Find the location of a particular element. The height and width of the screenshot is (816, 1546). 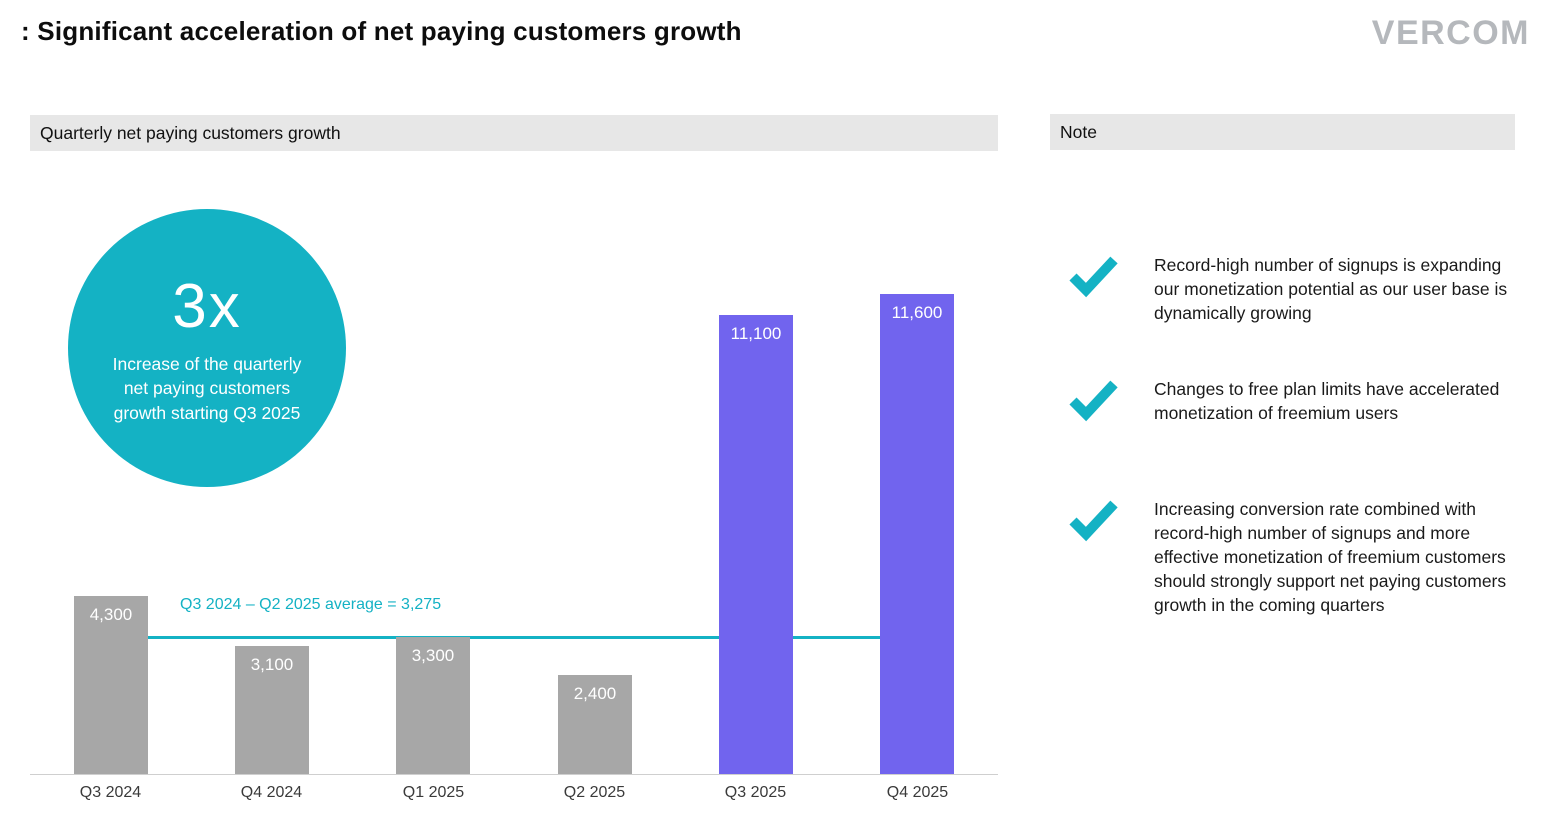

bar-value-label: 3,300 is located at coordinates (433, 655).